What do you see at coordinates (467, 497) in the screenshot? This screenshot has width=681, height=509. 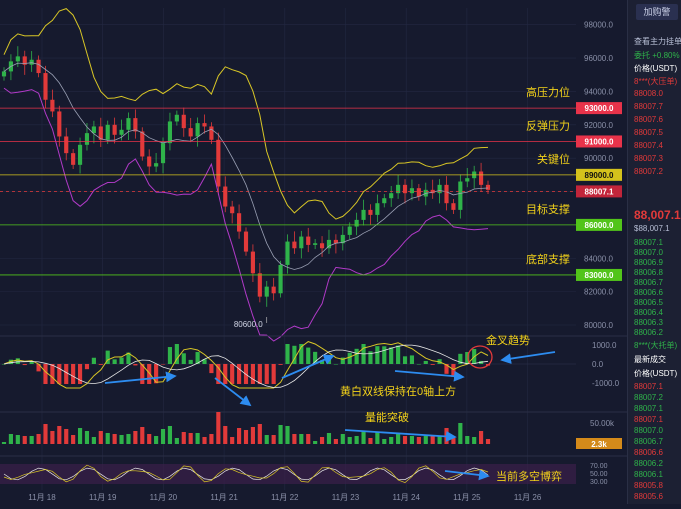 I see `x-tick-label: 11月 25` at bounding box center [467, 497].